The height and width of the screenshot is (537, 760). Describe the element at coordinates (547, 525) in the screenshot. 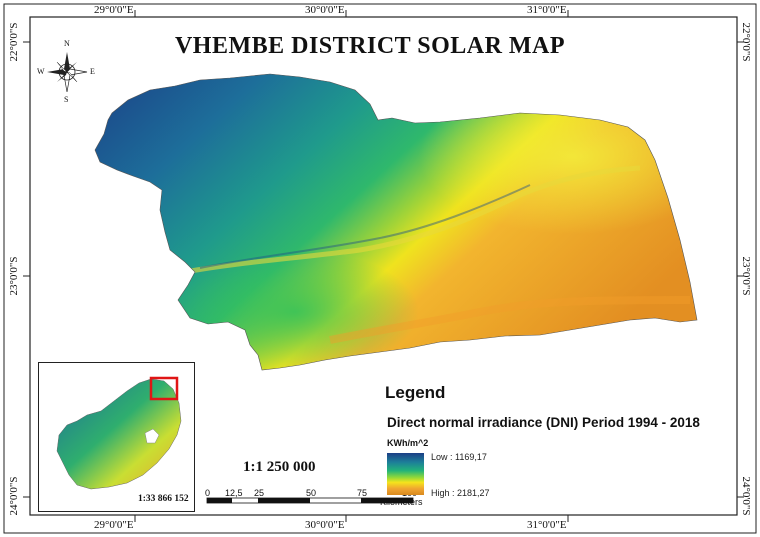

I see `grid-label-bottom-3: 31°0'0"E` at that location.